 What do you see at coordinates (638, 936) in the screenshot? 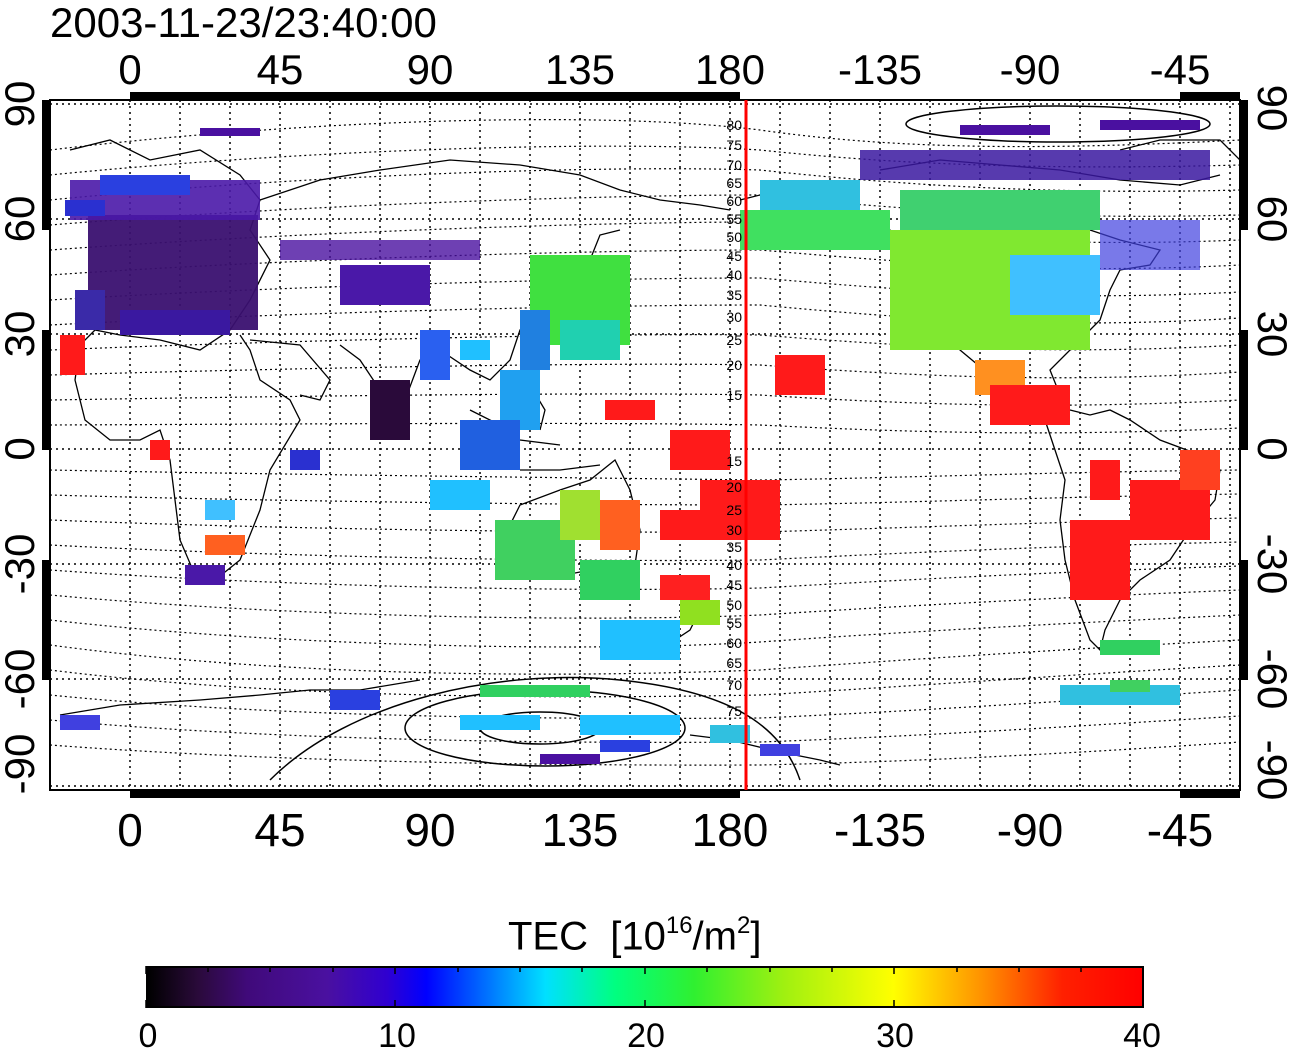
I see `colorbar-unit-prefix: [10` at bounding box center [638, 936].